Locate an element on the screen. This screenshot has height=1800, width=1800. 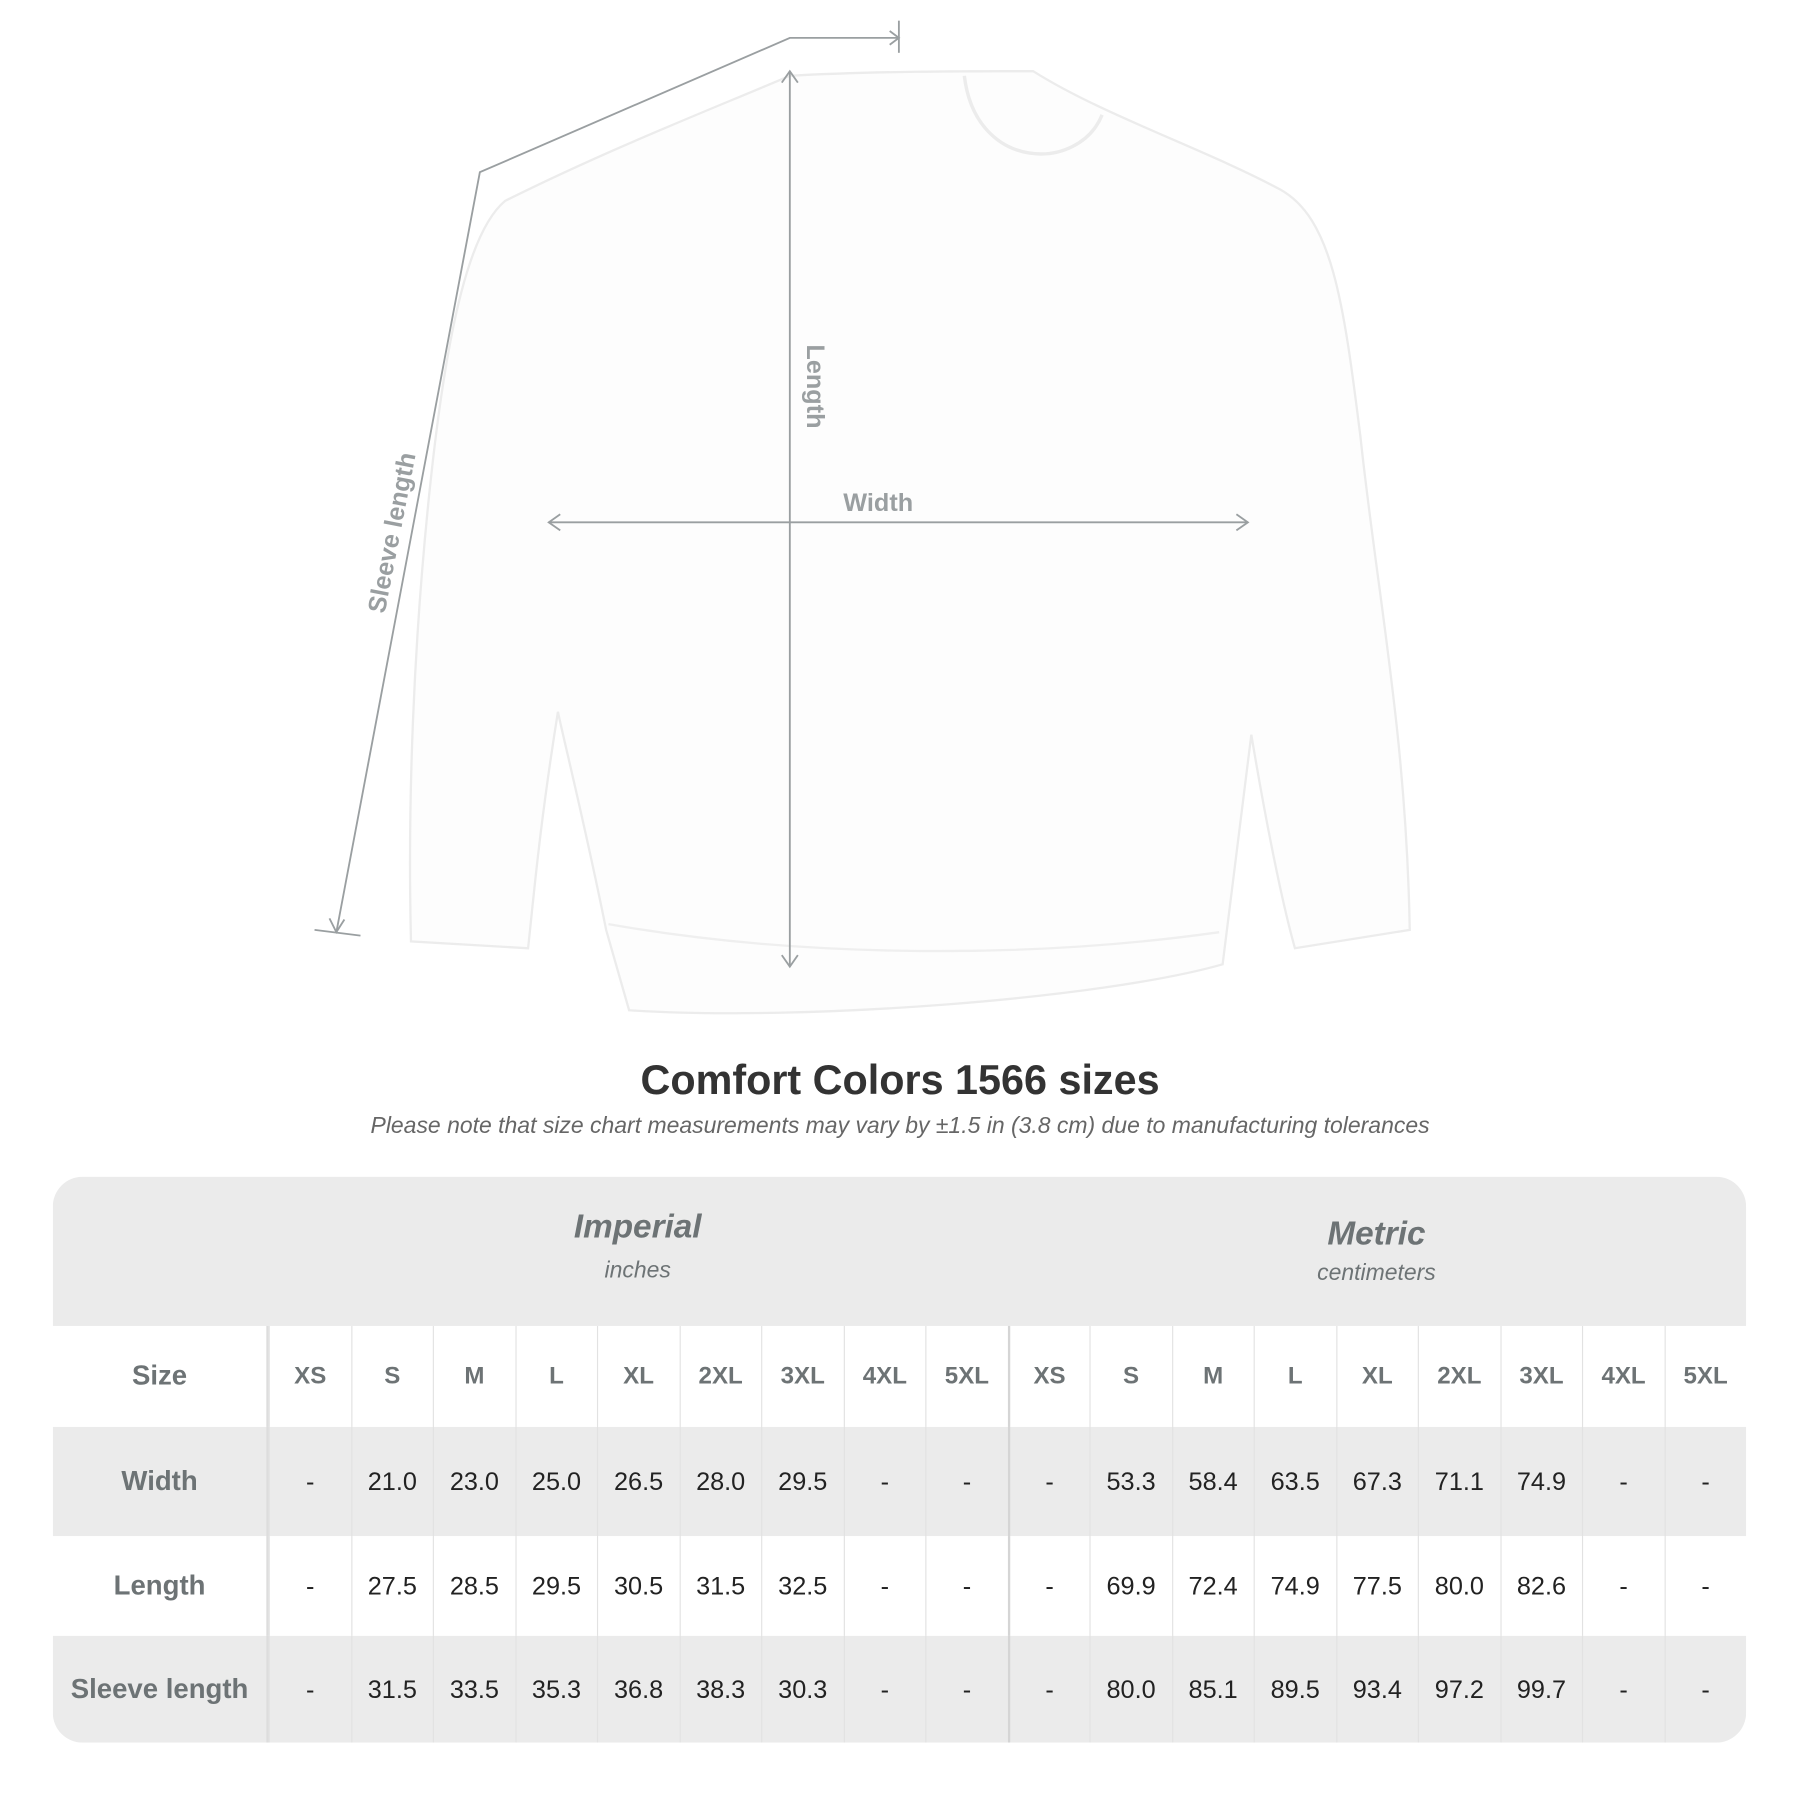
metric-group: Metric centimeters is located at coordinates (1376, 1251).